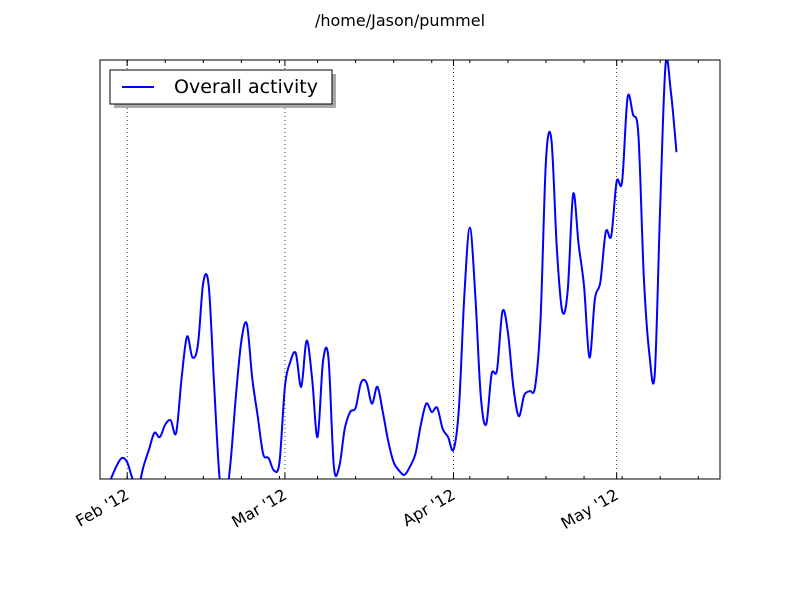 The height and width of the screenshot is (600, 800). I want to click on x-tick-labels: Feb '12 Mar '12 Apr '12 May '12, so click(346, 509).